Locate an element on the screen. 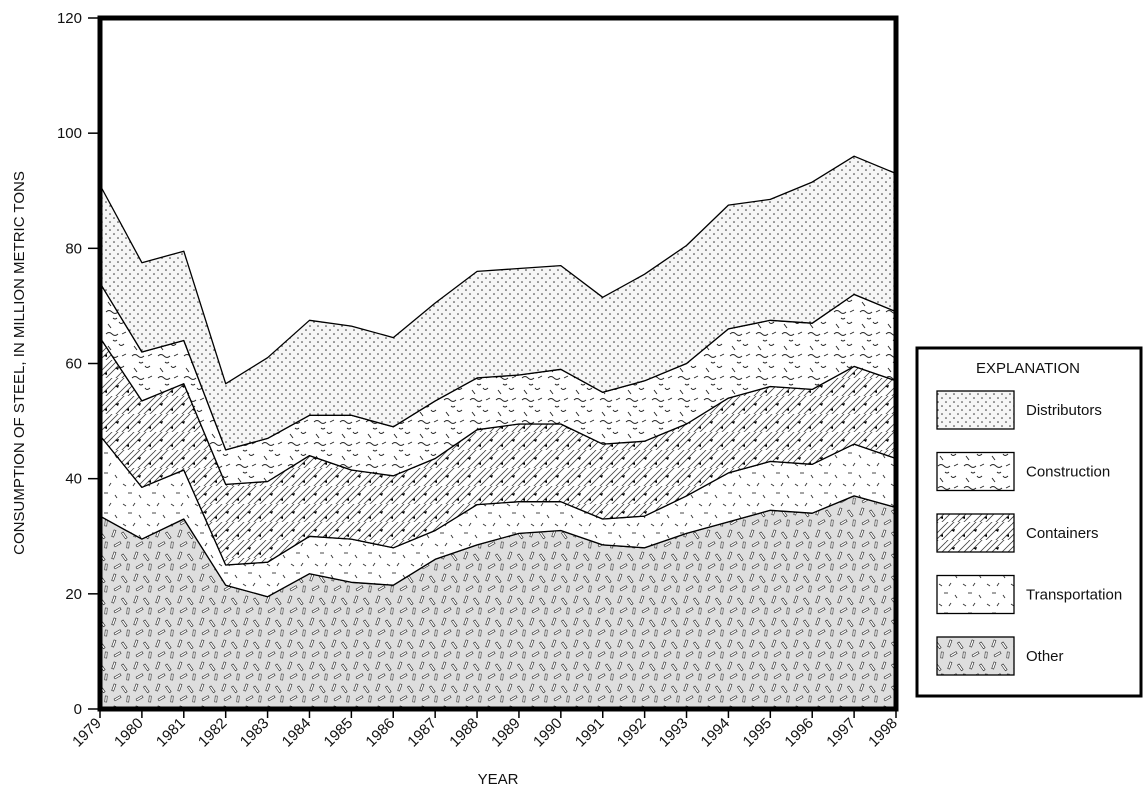  y-tick-label: 100 is located at coordinates (69, 133).